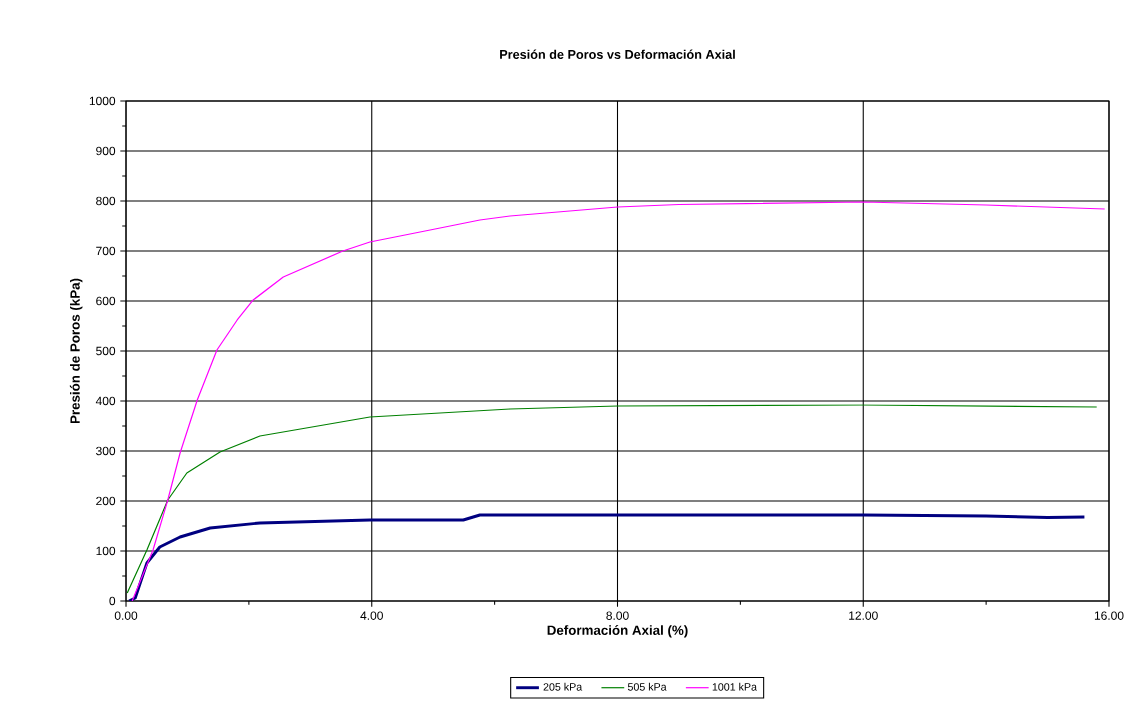 Image resolution: width=1140 pixels, height=711 pixels. Describe the element at coordinates (563, 686) in the screenshot. I see `legend-label: 205 kPa` at that location.